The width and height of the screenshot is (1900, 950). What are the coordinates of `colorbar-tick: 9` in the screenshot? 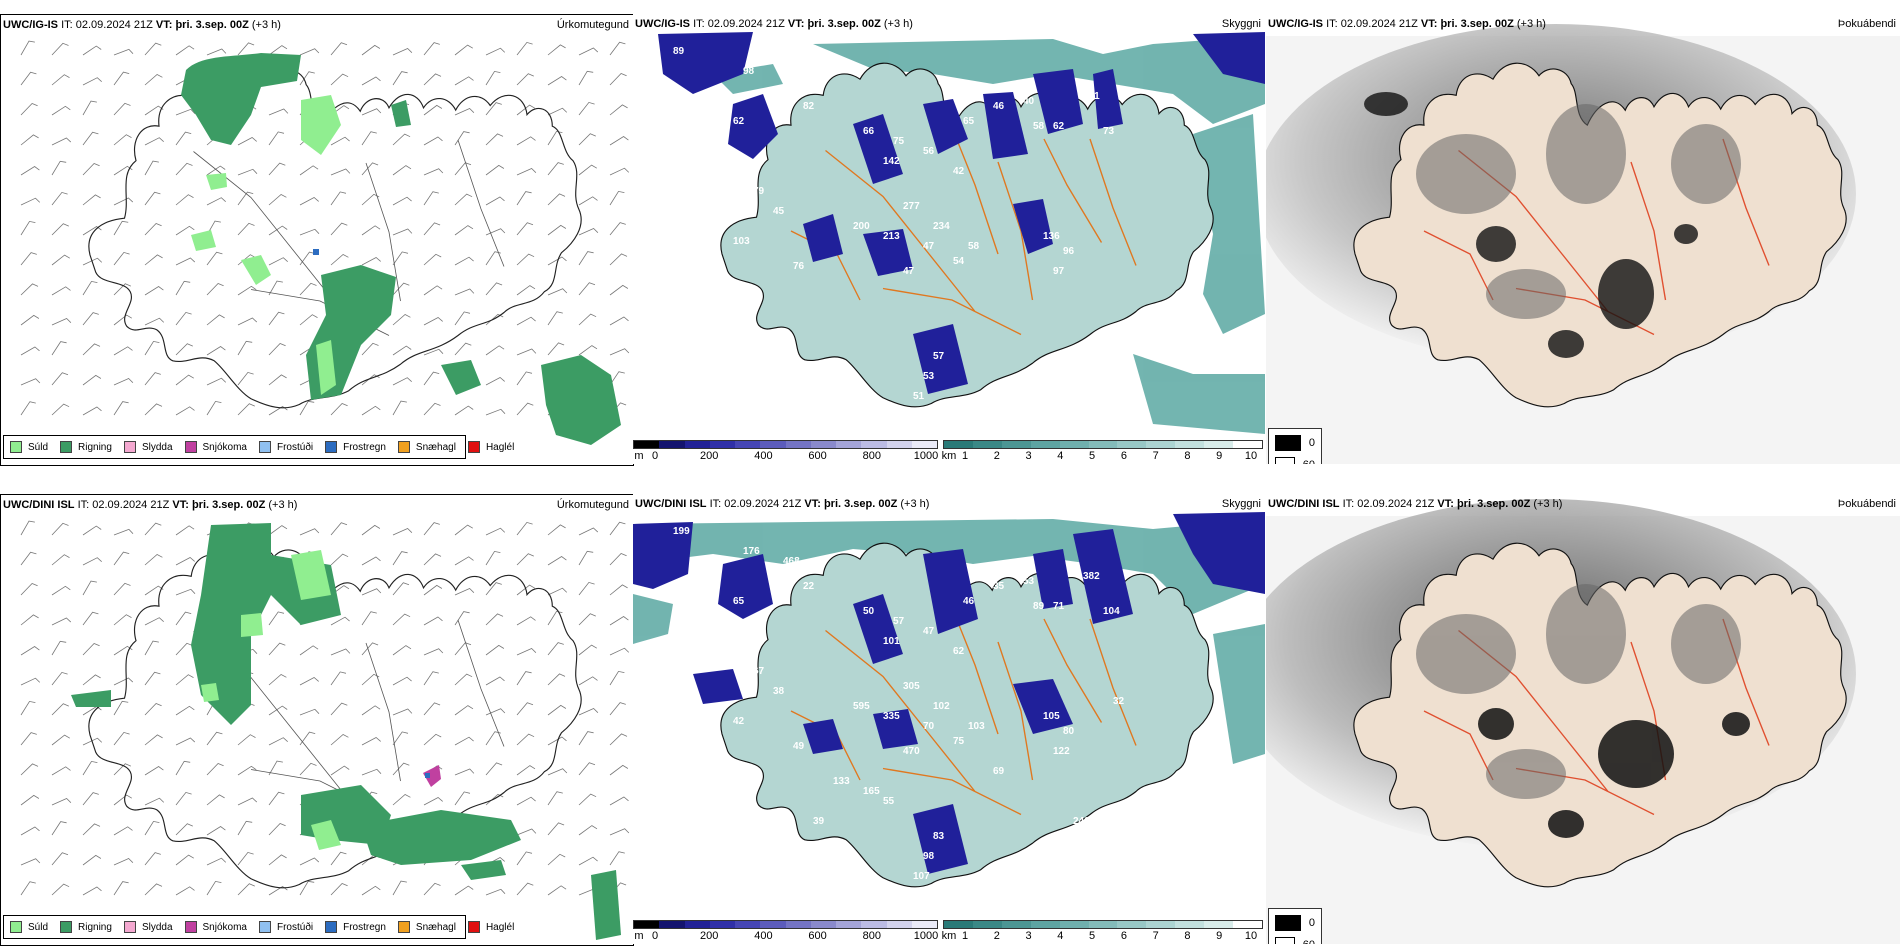 It's located at (1219, 456).